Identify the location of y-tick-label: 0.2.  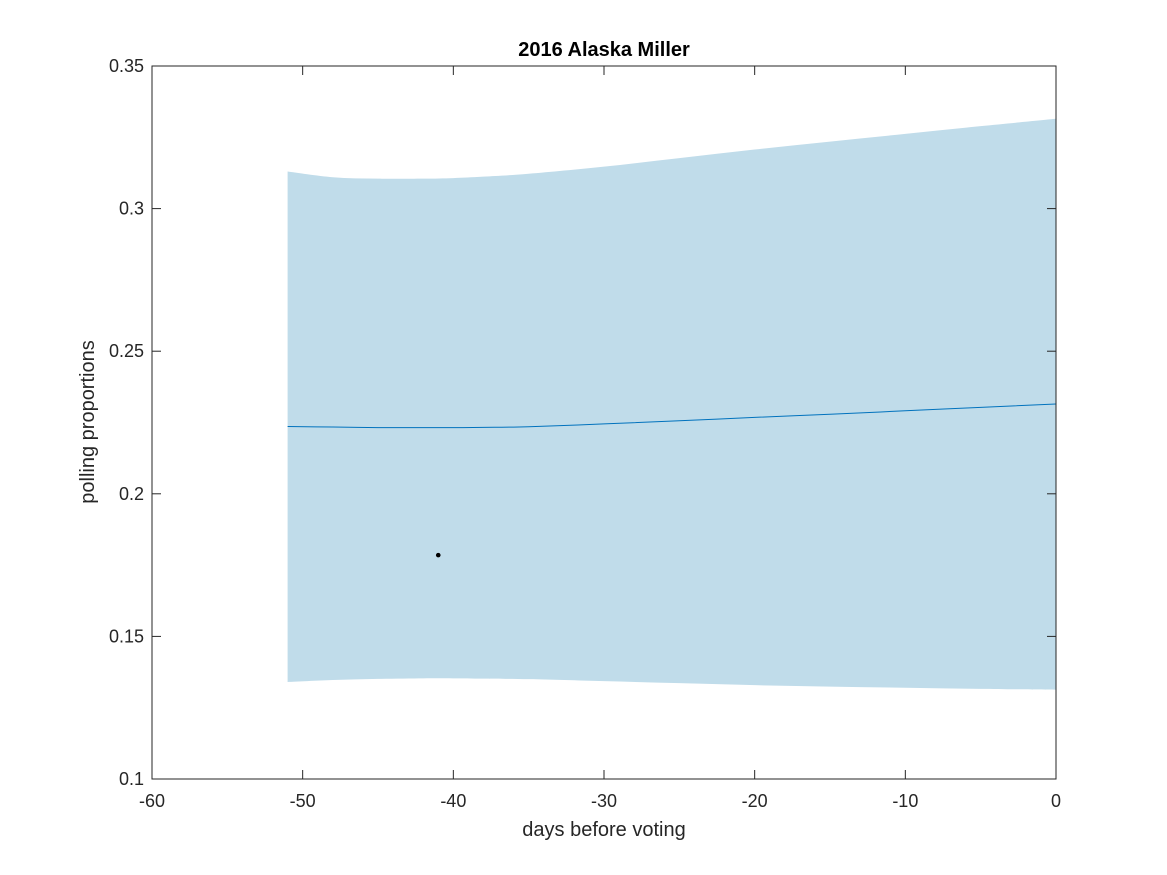
(131, 494).